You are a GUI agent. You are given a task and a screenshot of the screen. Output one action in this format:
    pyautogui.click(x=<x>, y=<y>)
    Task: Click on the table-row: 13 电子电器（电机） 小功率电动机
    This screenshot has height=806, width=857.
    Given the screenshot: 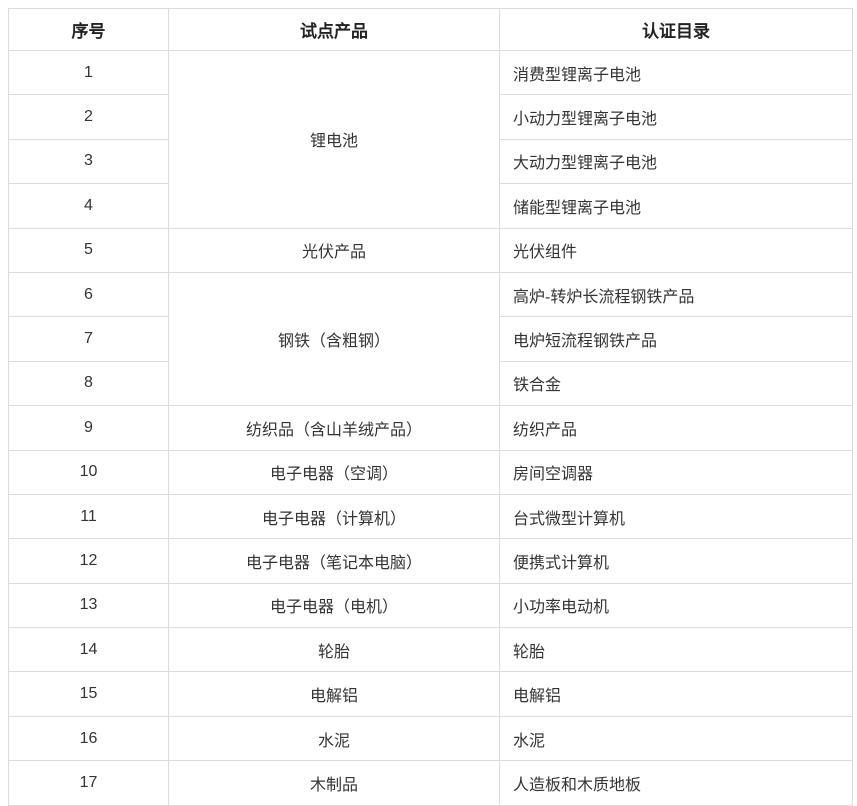 What is the action you would take?
    pyautogui.click(x=430, y=605)
    